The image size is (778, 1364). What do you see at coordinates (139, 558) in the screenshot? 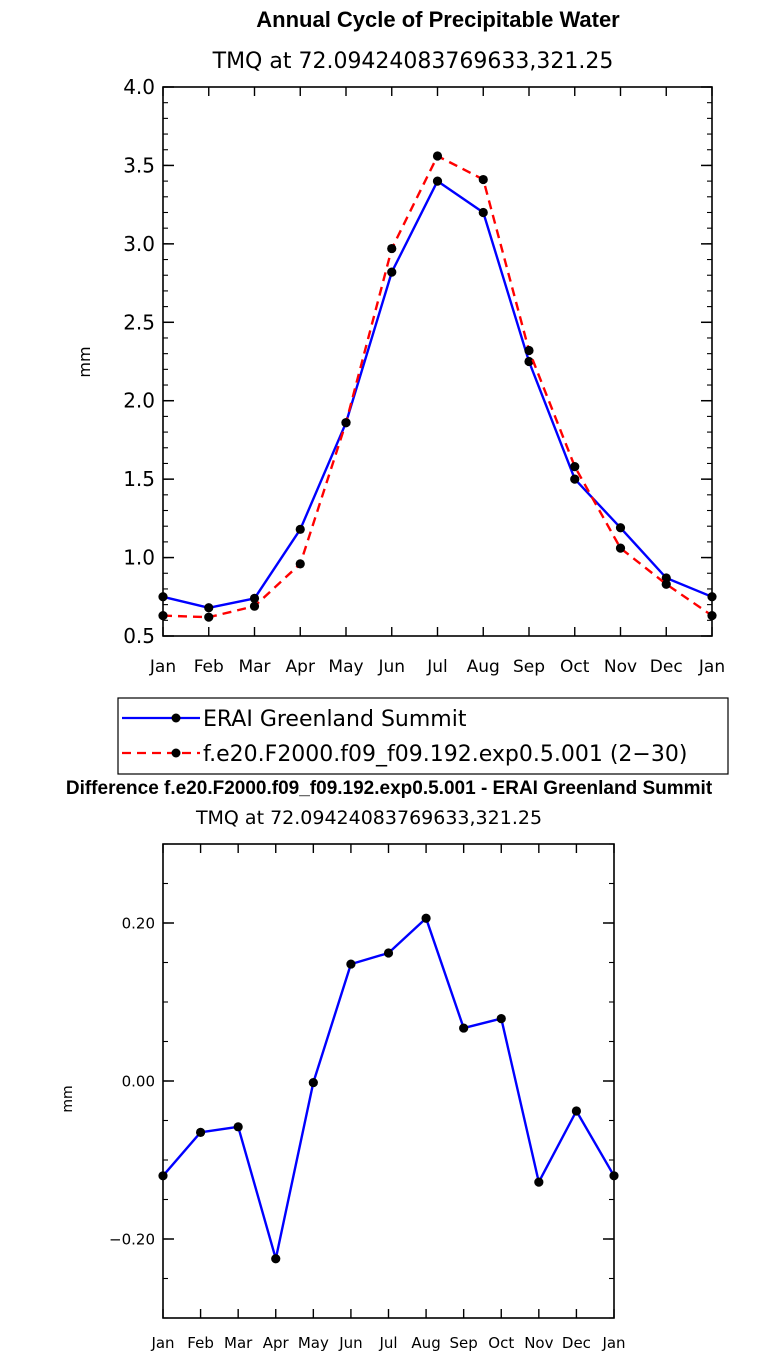
I see `chart1-ytick-label: 1.0` at bounding box center [139, 558].